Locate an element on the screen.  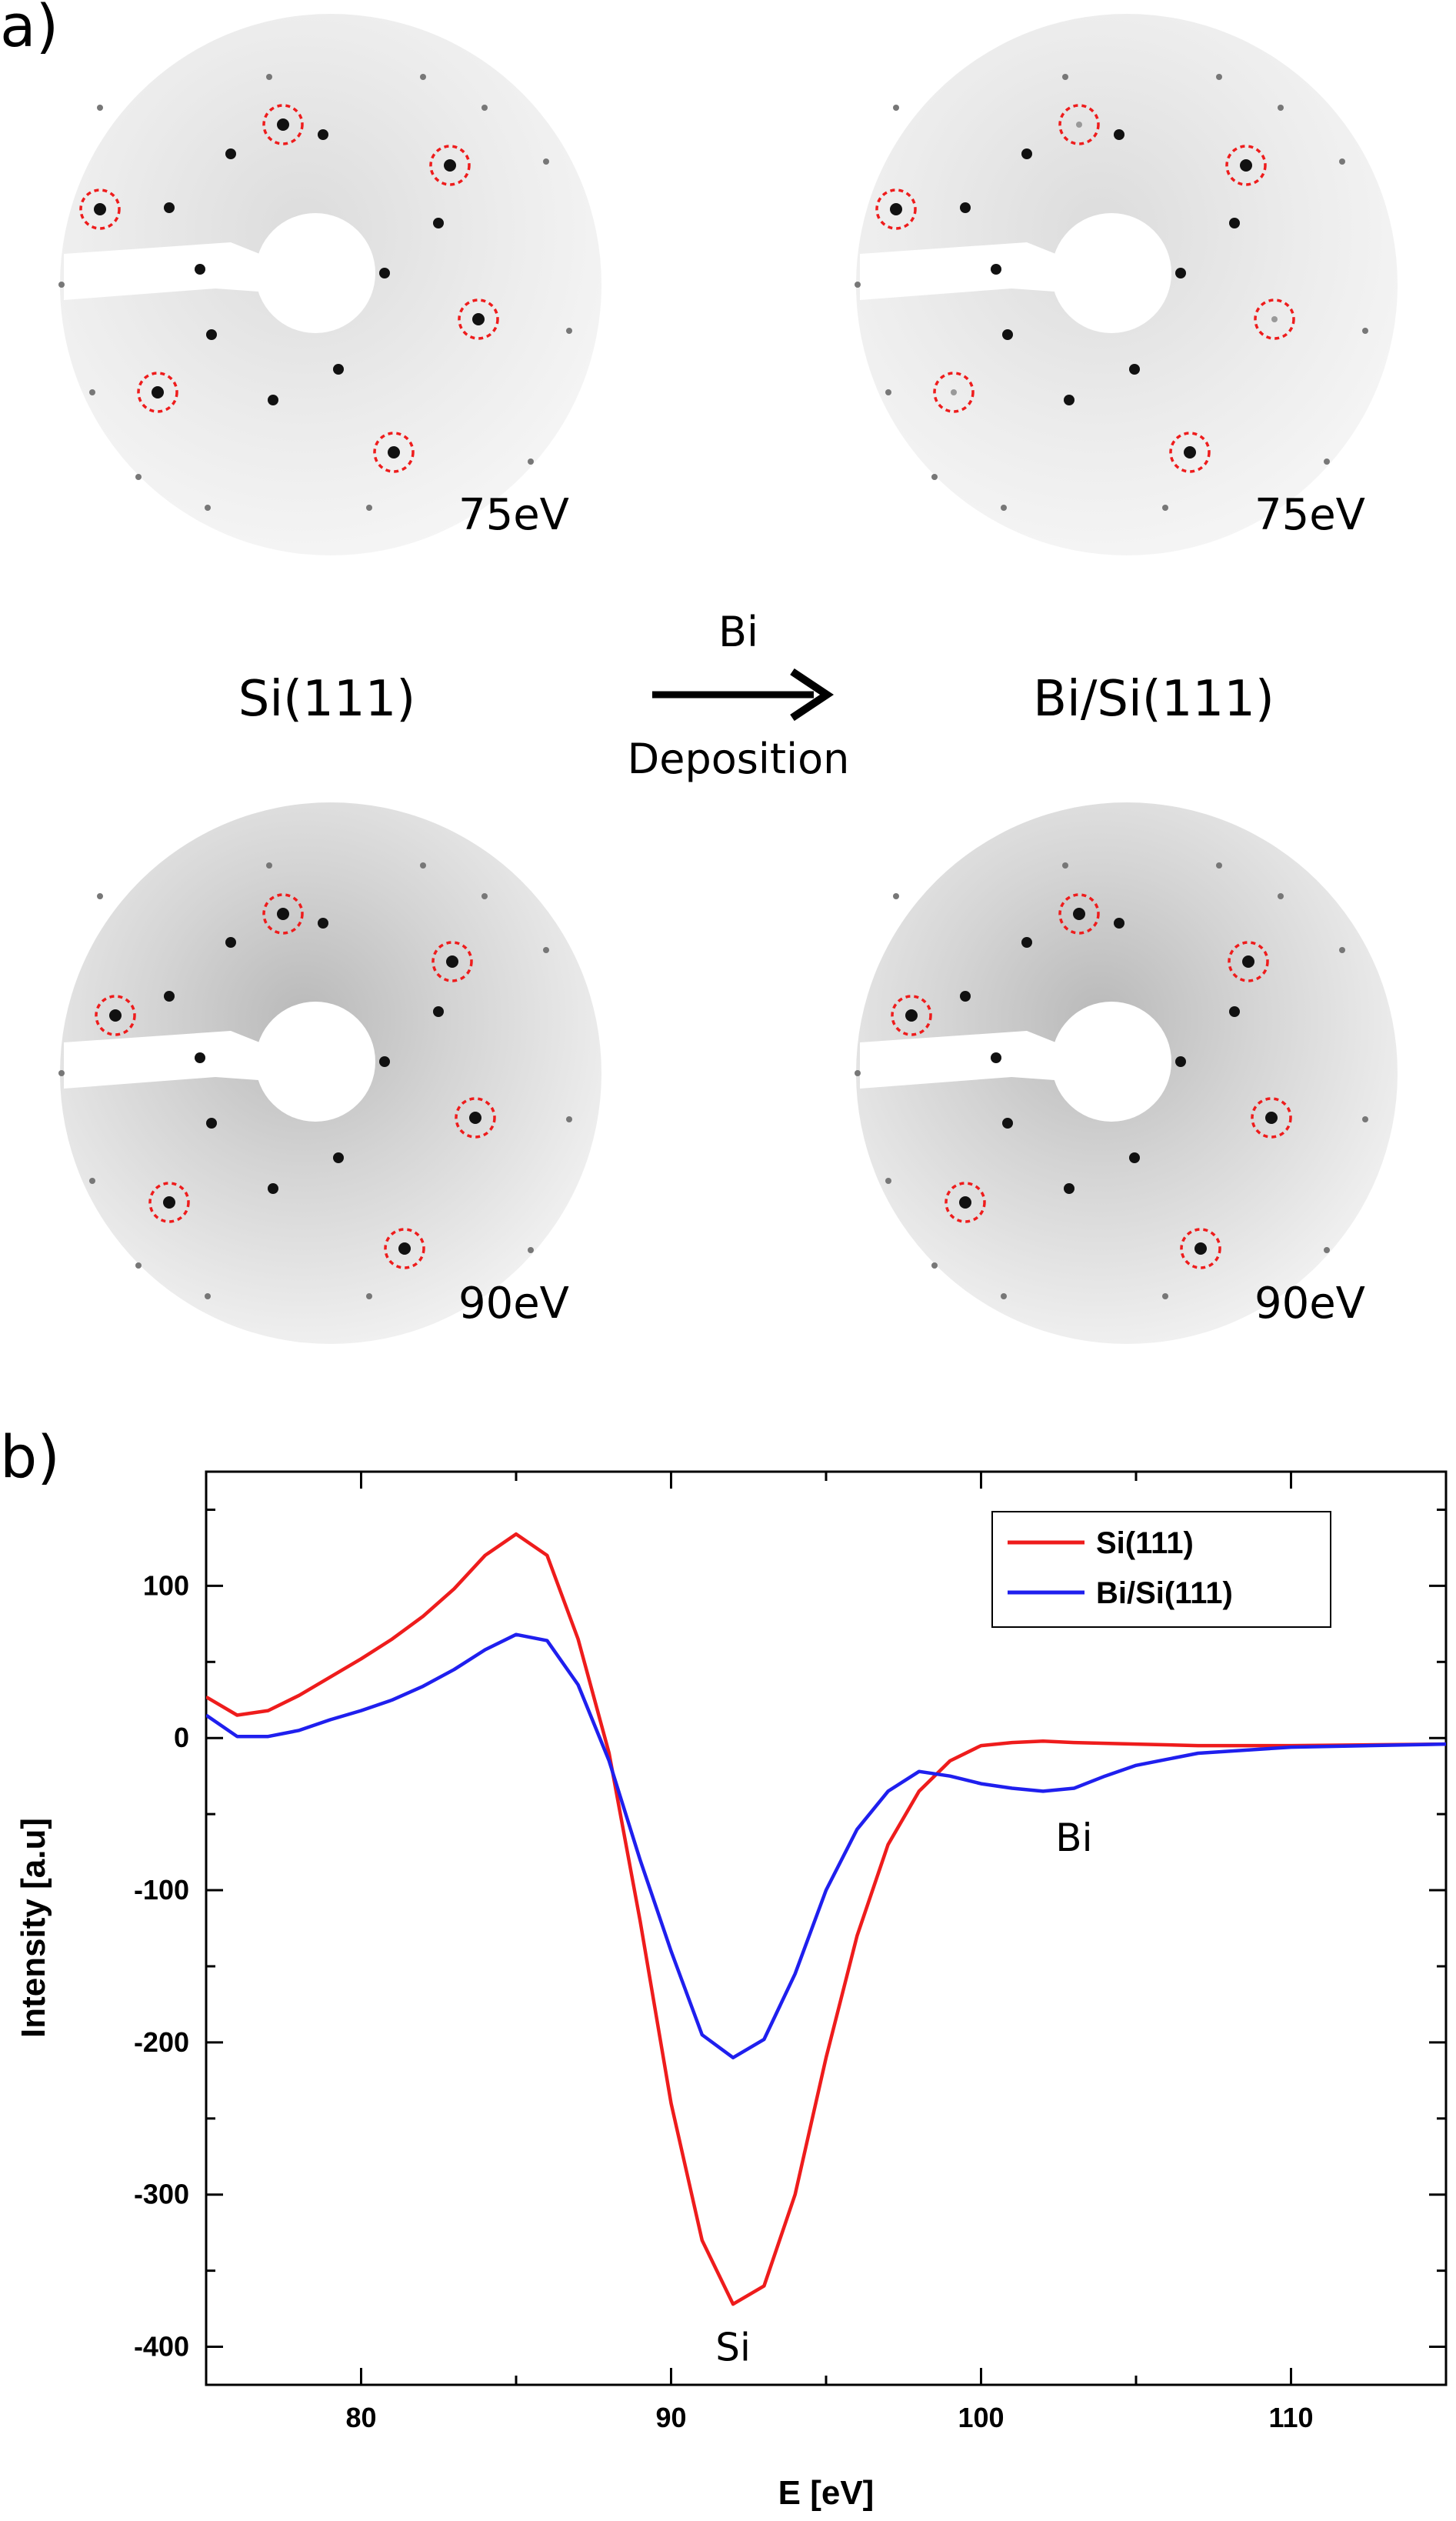
y-tick-label: -200 is located at coordinates (161, 2042).